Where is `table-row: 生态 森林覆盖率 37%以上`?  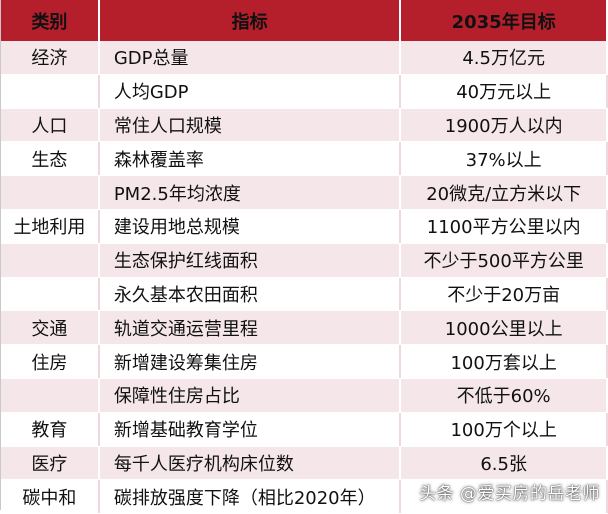
table-row: 生态 森林覆盖率 37%以上 is located at coordinates (304, 159).